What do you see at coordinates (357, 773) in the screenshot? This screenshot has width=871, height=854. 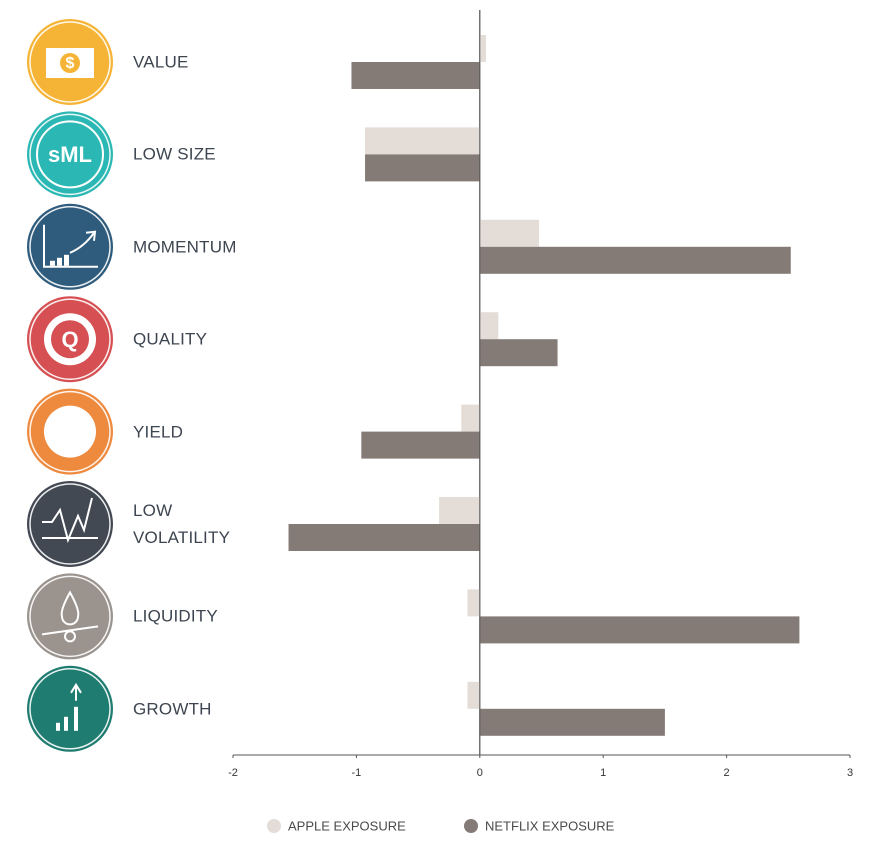 I see `x-tick-label: -1` at bounding box center [357, 773].